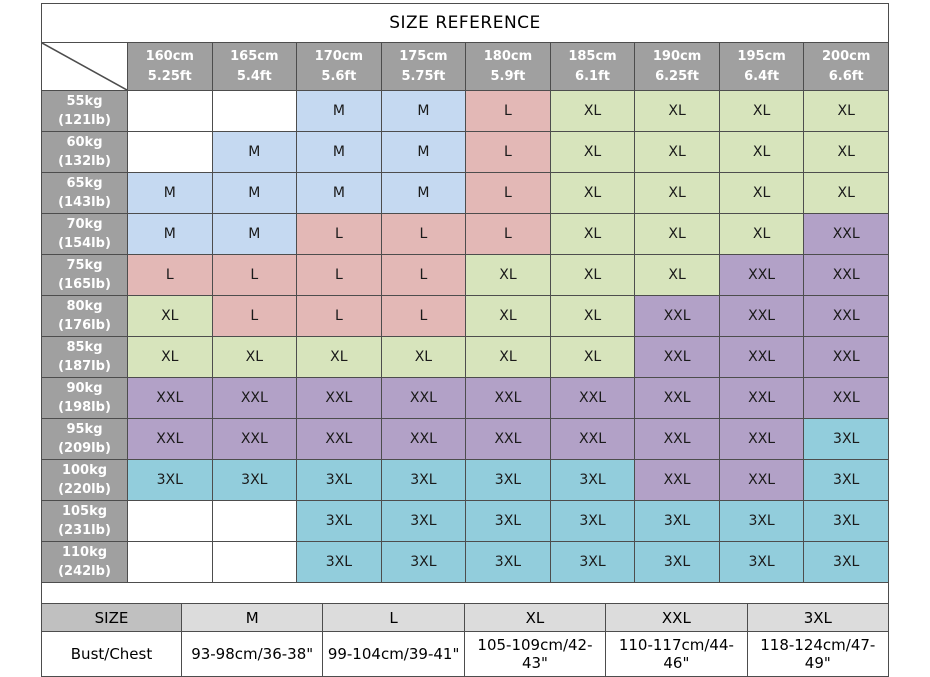 Image resolution: width=930 pixels, height=677 pixels. What do you see at coordinates (84, 366) in the screenshot?
I see `weight-lb-label: (187lb)` at bounding box center [84, 366].